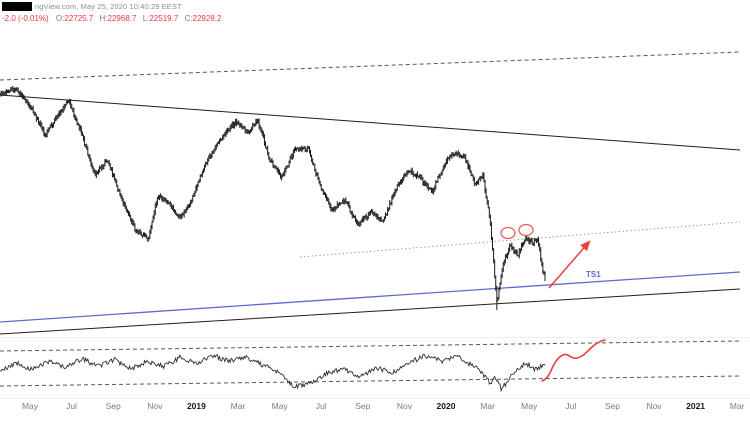 This screenshot has width=750, height=430. I want to click on ts1-blue-trendline, so click(370, 297).